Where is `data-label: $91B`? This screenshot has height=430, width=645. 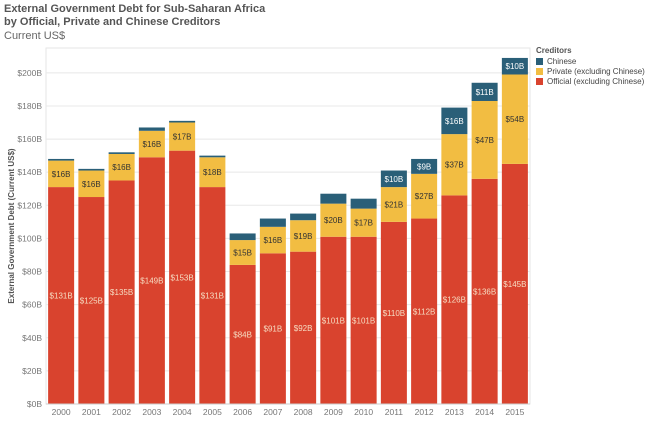 data-label: $91B is located at coordinates (273, 329).